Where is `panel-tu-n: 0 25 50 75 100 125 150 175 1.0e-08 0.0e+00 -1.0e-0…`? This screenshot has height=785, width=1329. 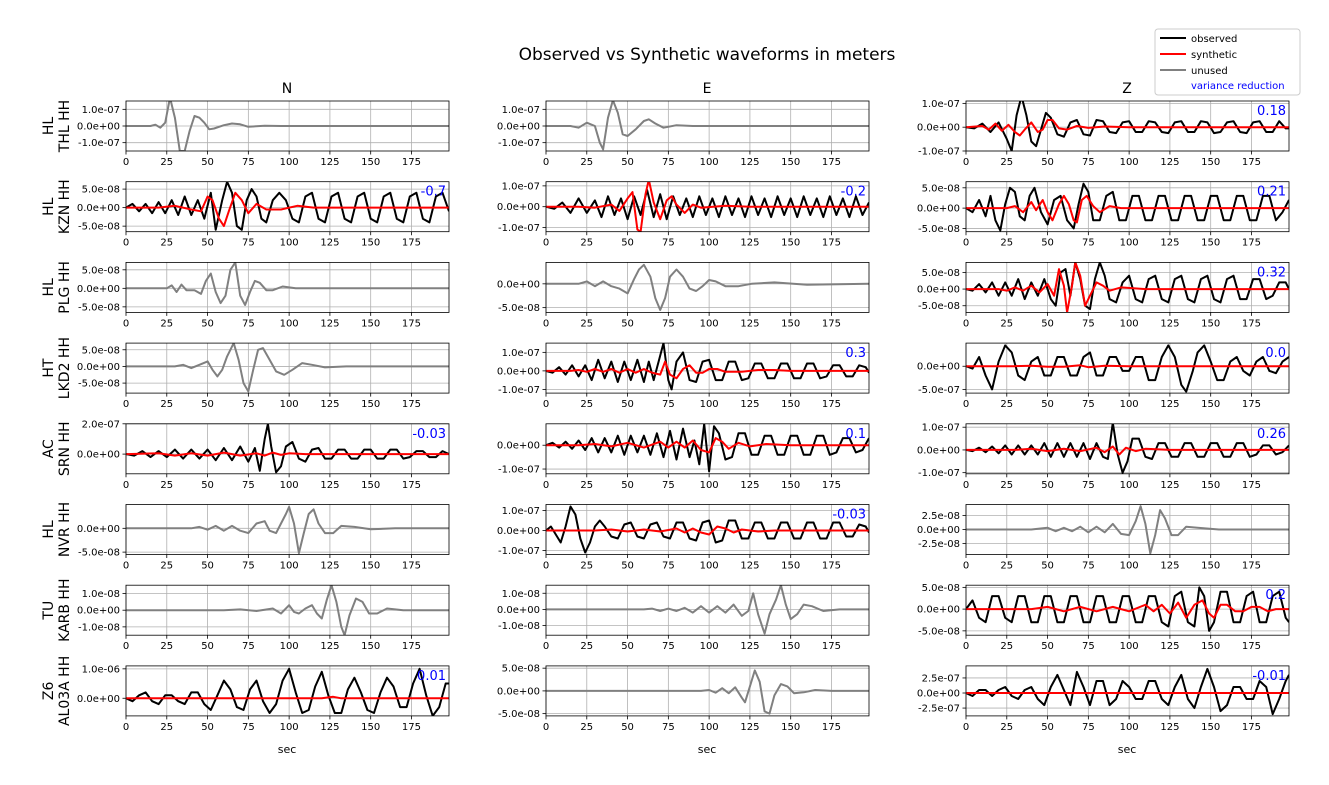 panel-tu-n: 0 25 50 75 100 125 150 175 1.0e-08 0.0e+00 -1.0e-0… is located at coordinates (263, 618).